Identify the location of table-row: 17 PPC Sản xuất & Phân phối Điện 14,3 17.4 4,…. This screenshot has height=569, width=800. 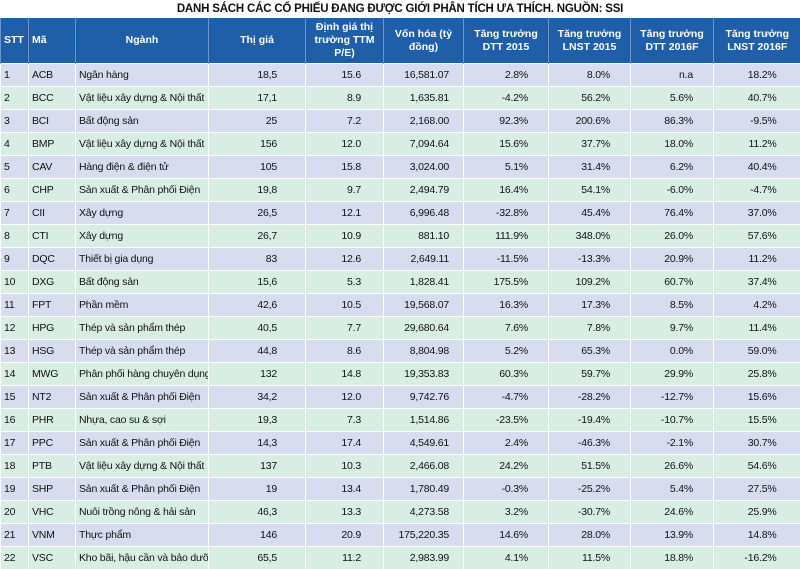
(400, 443).